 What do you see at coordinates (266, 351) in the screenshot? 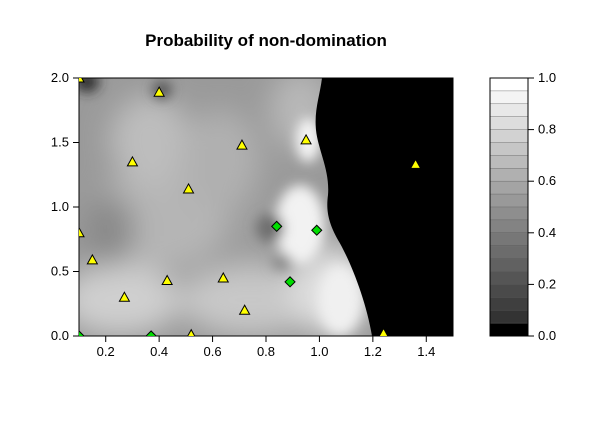
I see `x-tick-label: 0.8` at bounding box center [266, 351].